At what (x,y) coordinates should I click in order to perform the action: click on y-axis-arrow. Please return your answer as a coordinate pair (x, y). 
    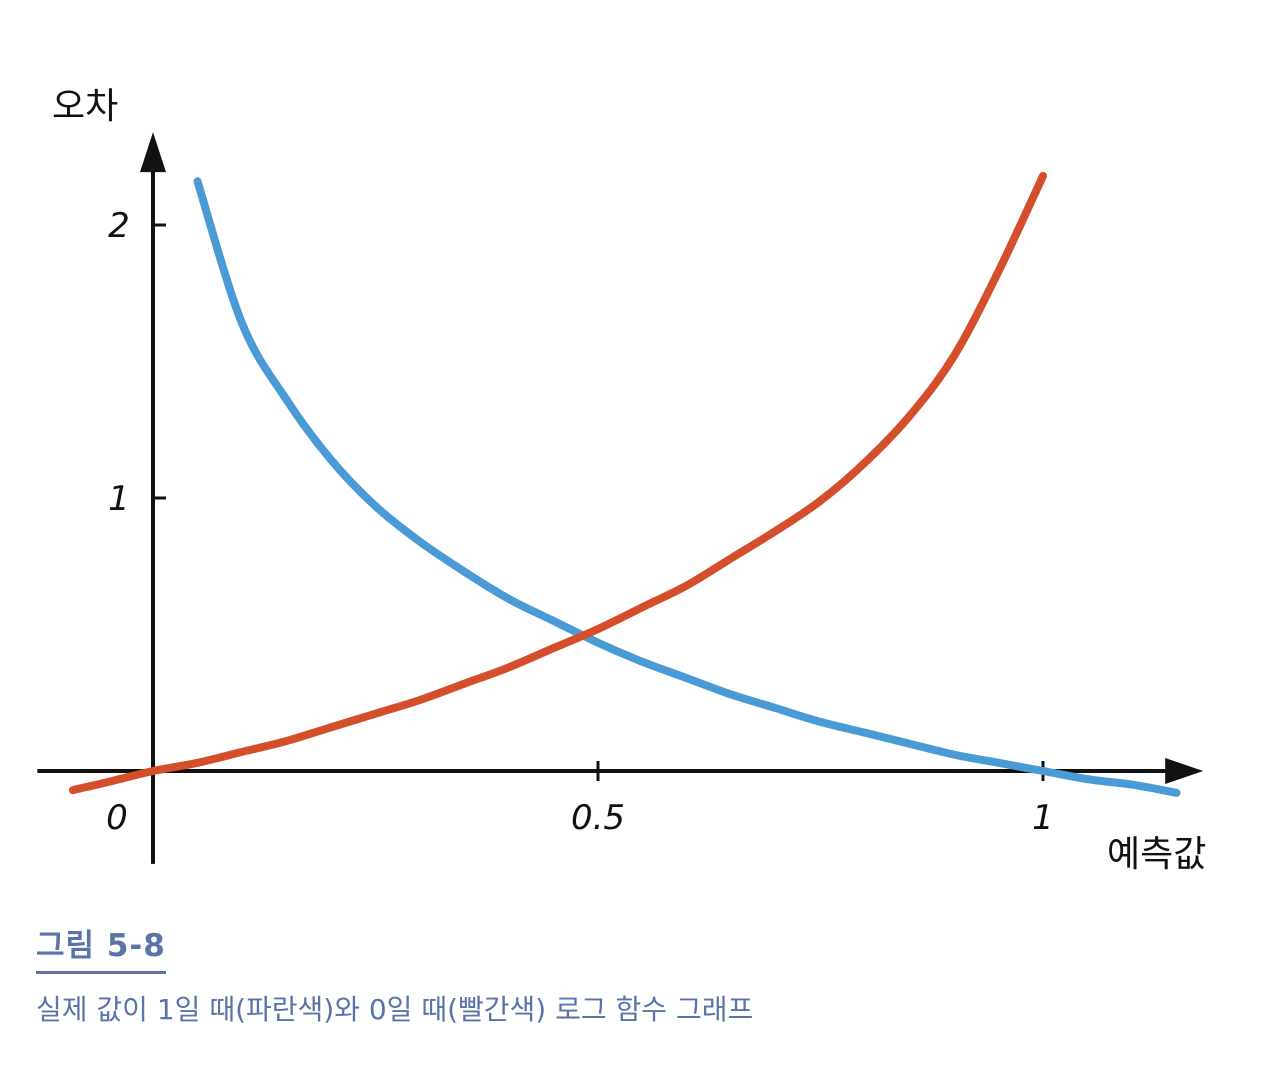
    Looking at the image, I should click on (153, 152).